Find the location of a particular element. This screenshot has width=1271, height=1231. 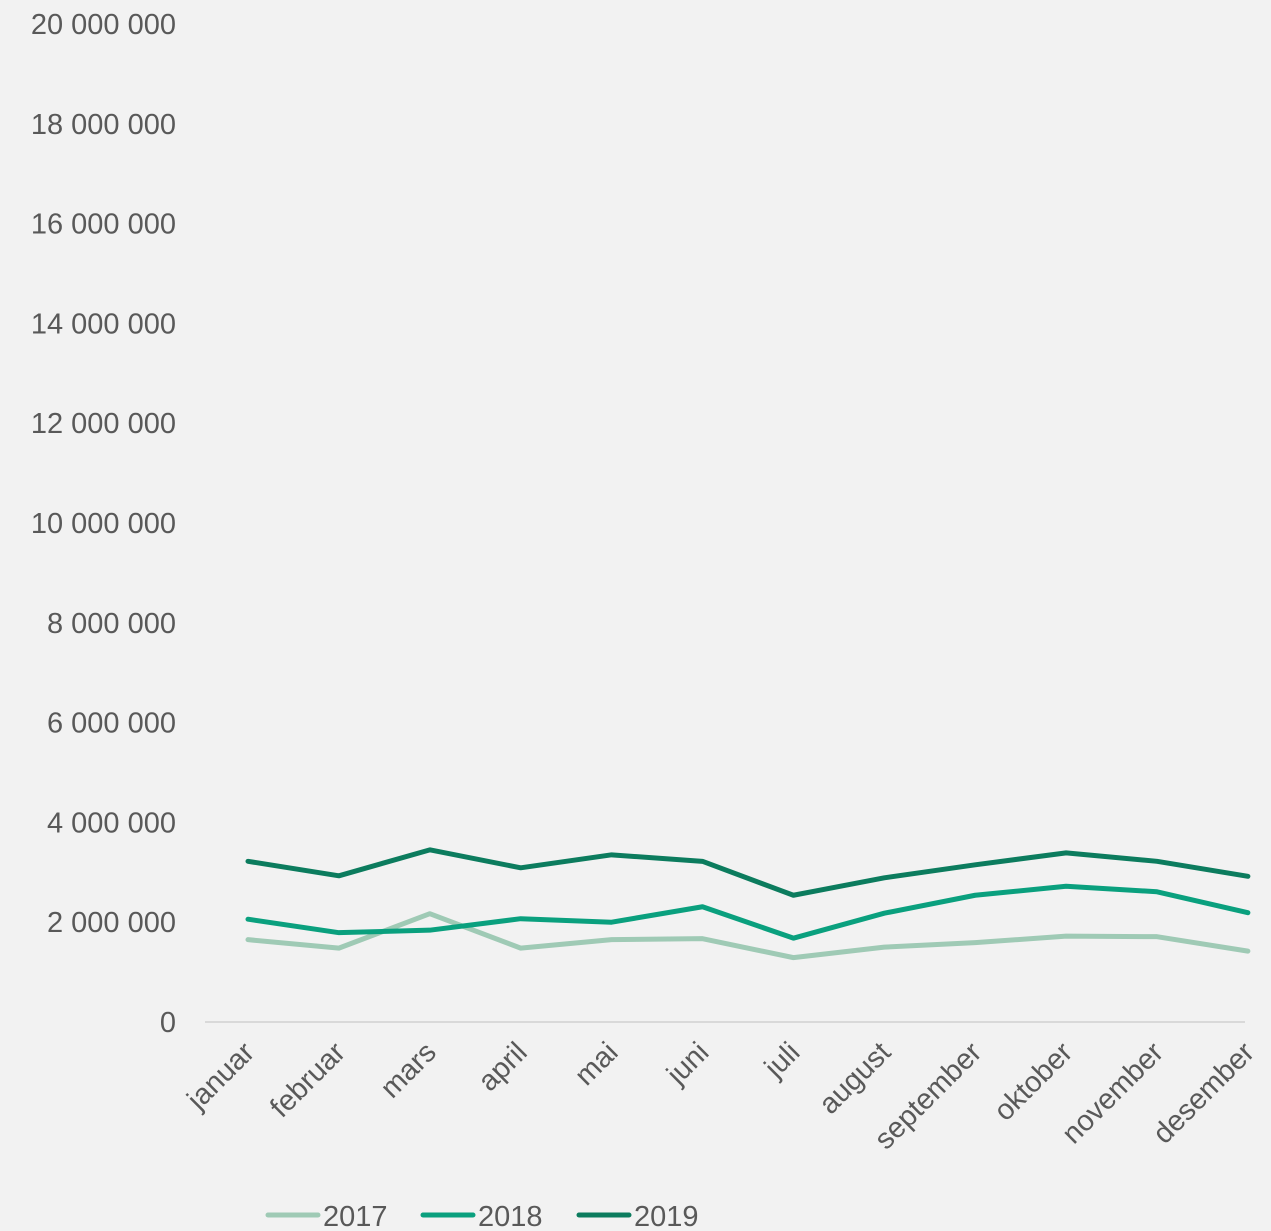

x-tick-label: mai is located at coordinates (597, 1064).